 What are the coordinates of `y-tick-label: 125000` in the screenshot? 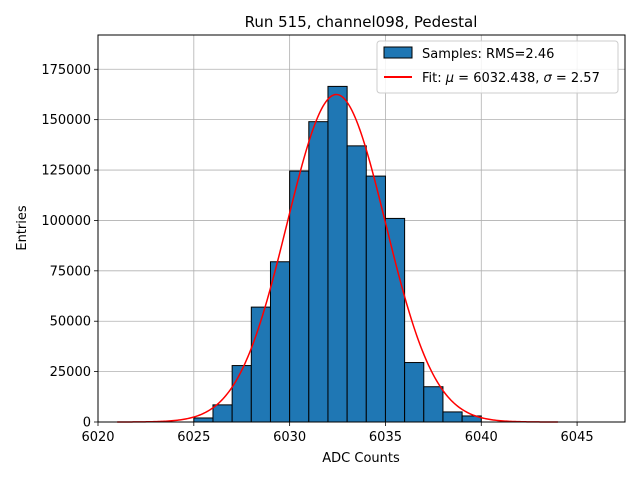 It's located at (66, 171).